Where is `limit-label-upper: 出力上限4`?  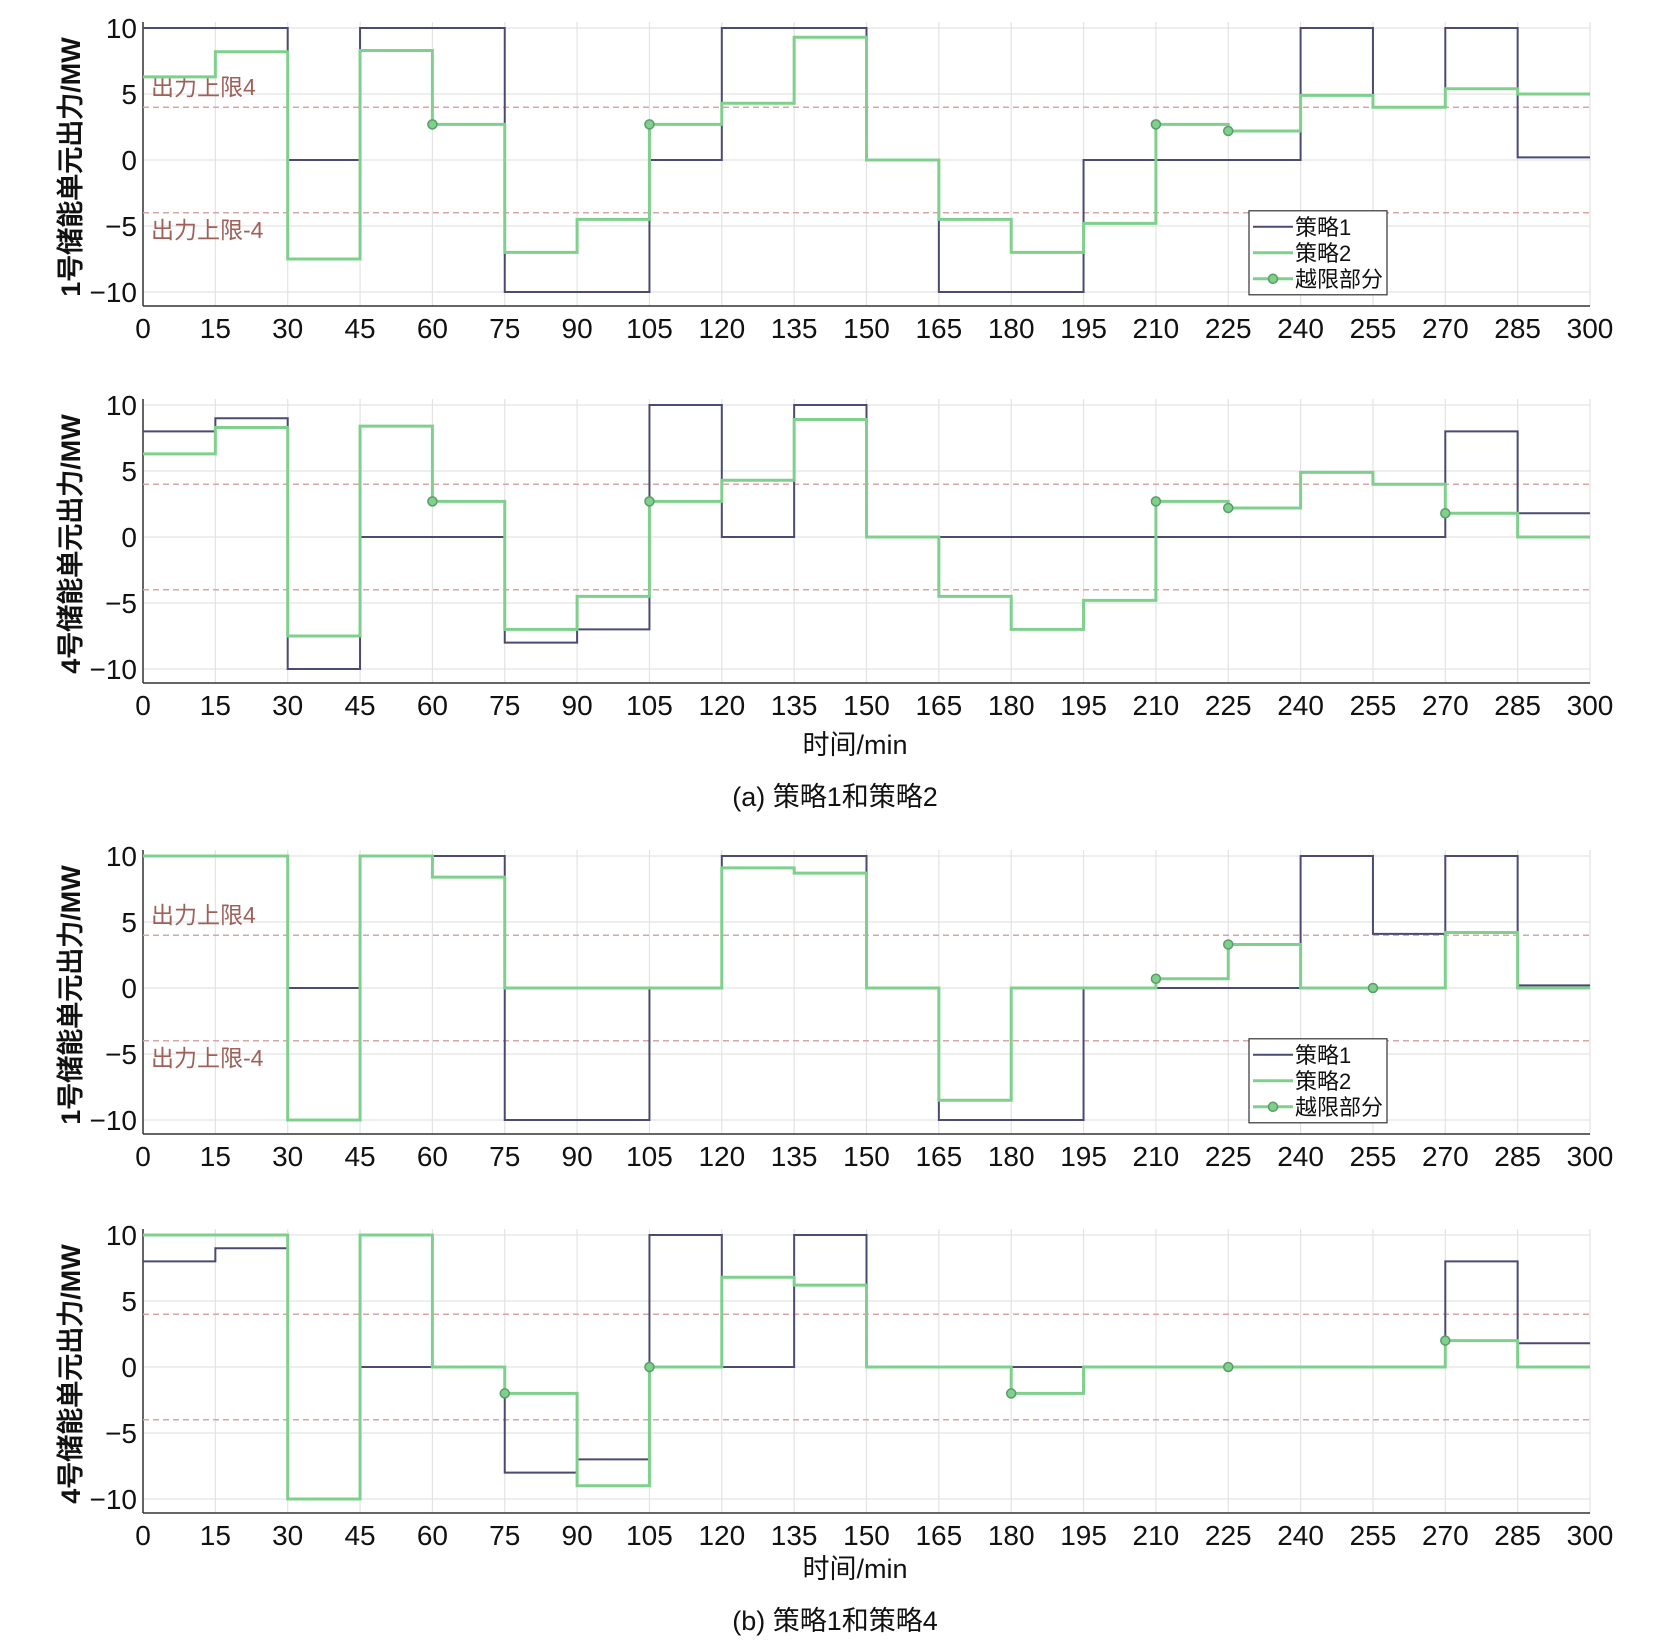
limit-label-upper: 出力上限4 is located at coordinates (203, 915).